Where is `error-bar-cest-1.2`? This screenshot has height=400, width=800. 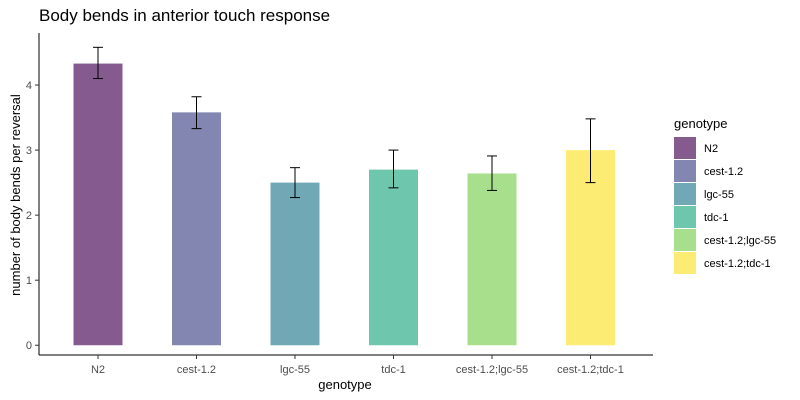
error-bar-cest-1.2 is located at coordinates (196, 113).